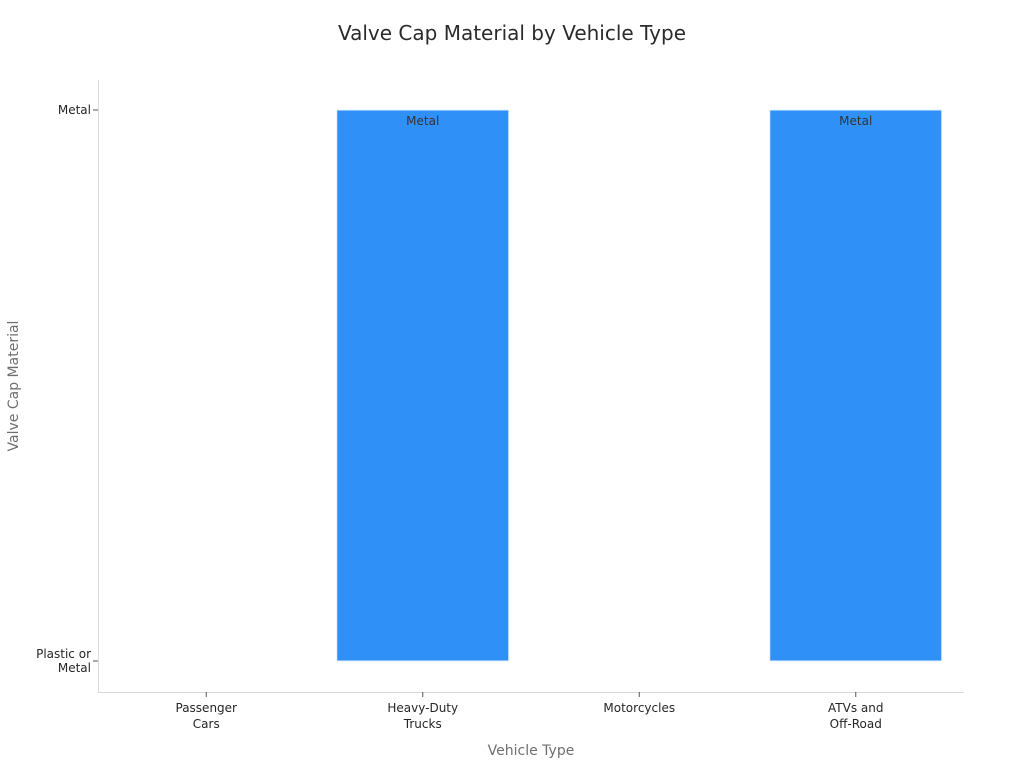  I want to click on y-ticks-layer: Plastic or Metal Metal, so click(67, 389).